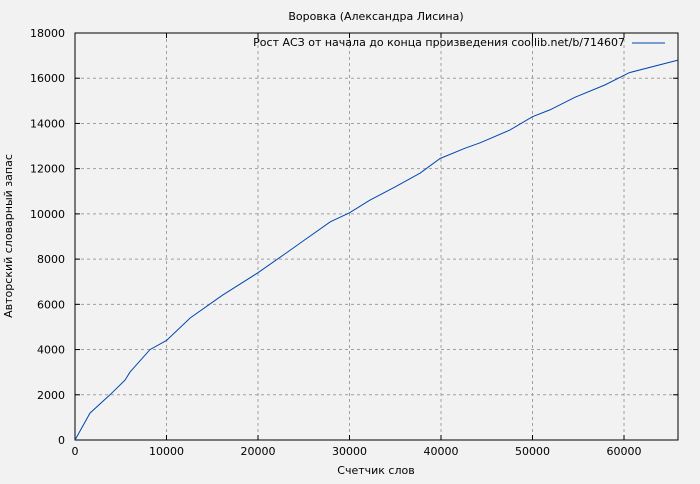  I want to click on y-axis-label: Авторский словарный запас, so click(8, 236).